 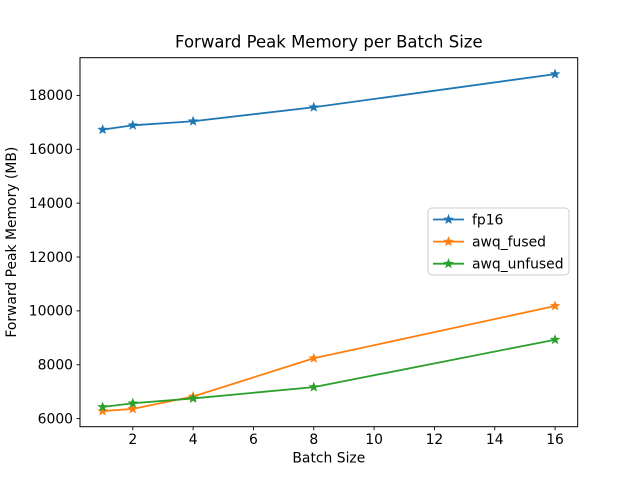 I want to click on y-tick-label: 8000, so click(x=55, y=366).